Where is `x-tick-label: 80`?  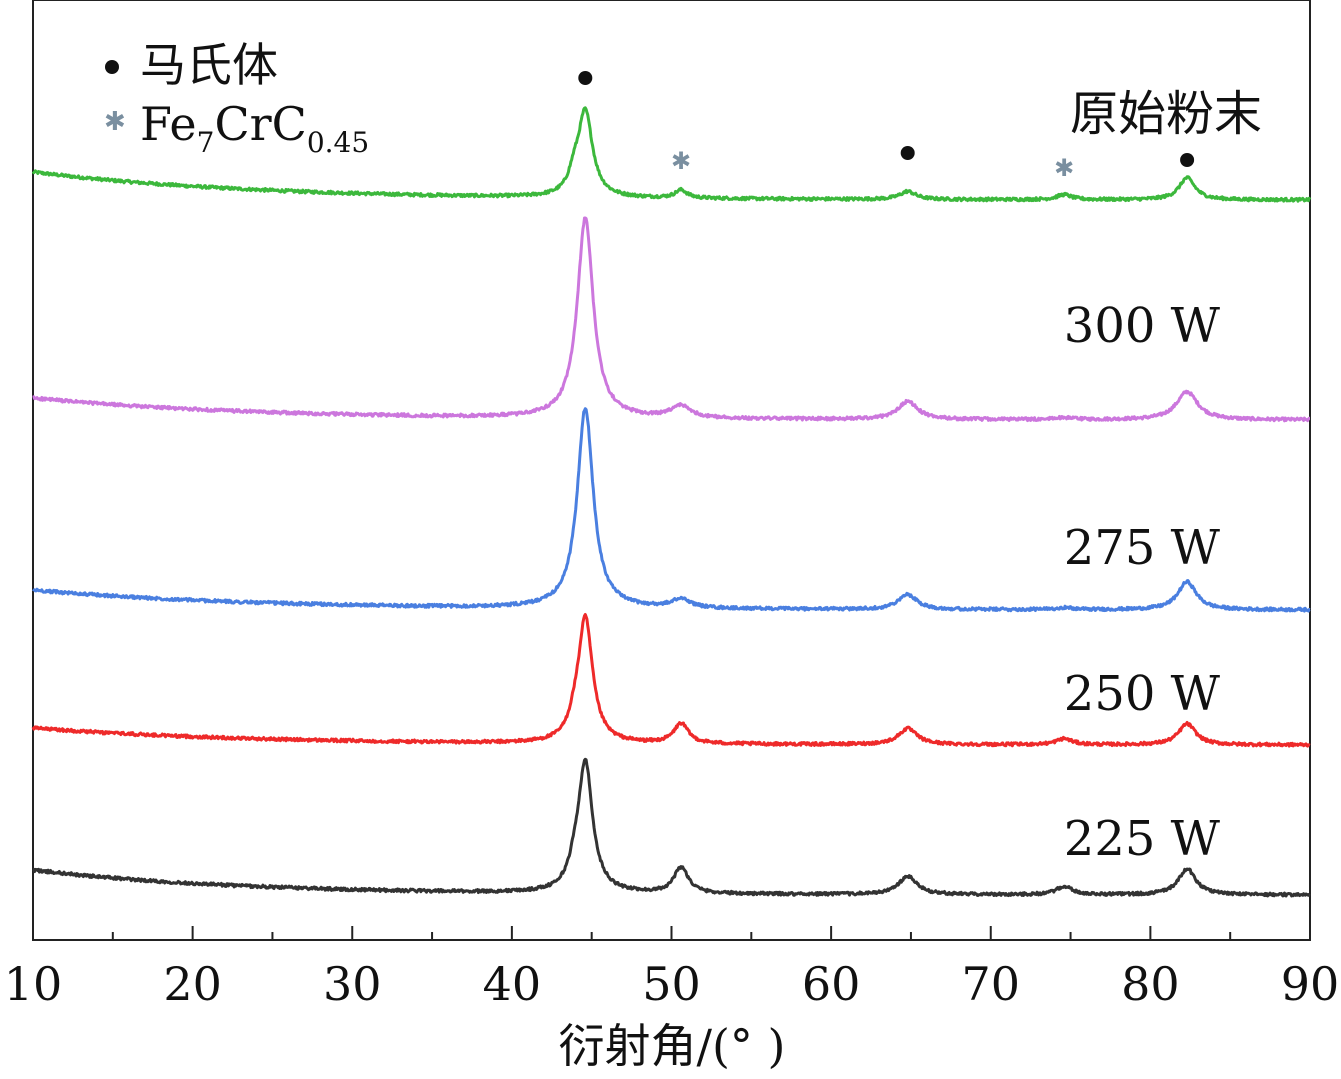
x-tick-label: 80 is located at coordinates (1150, 984).